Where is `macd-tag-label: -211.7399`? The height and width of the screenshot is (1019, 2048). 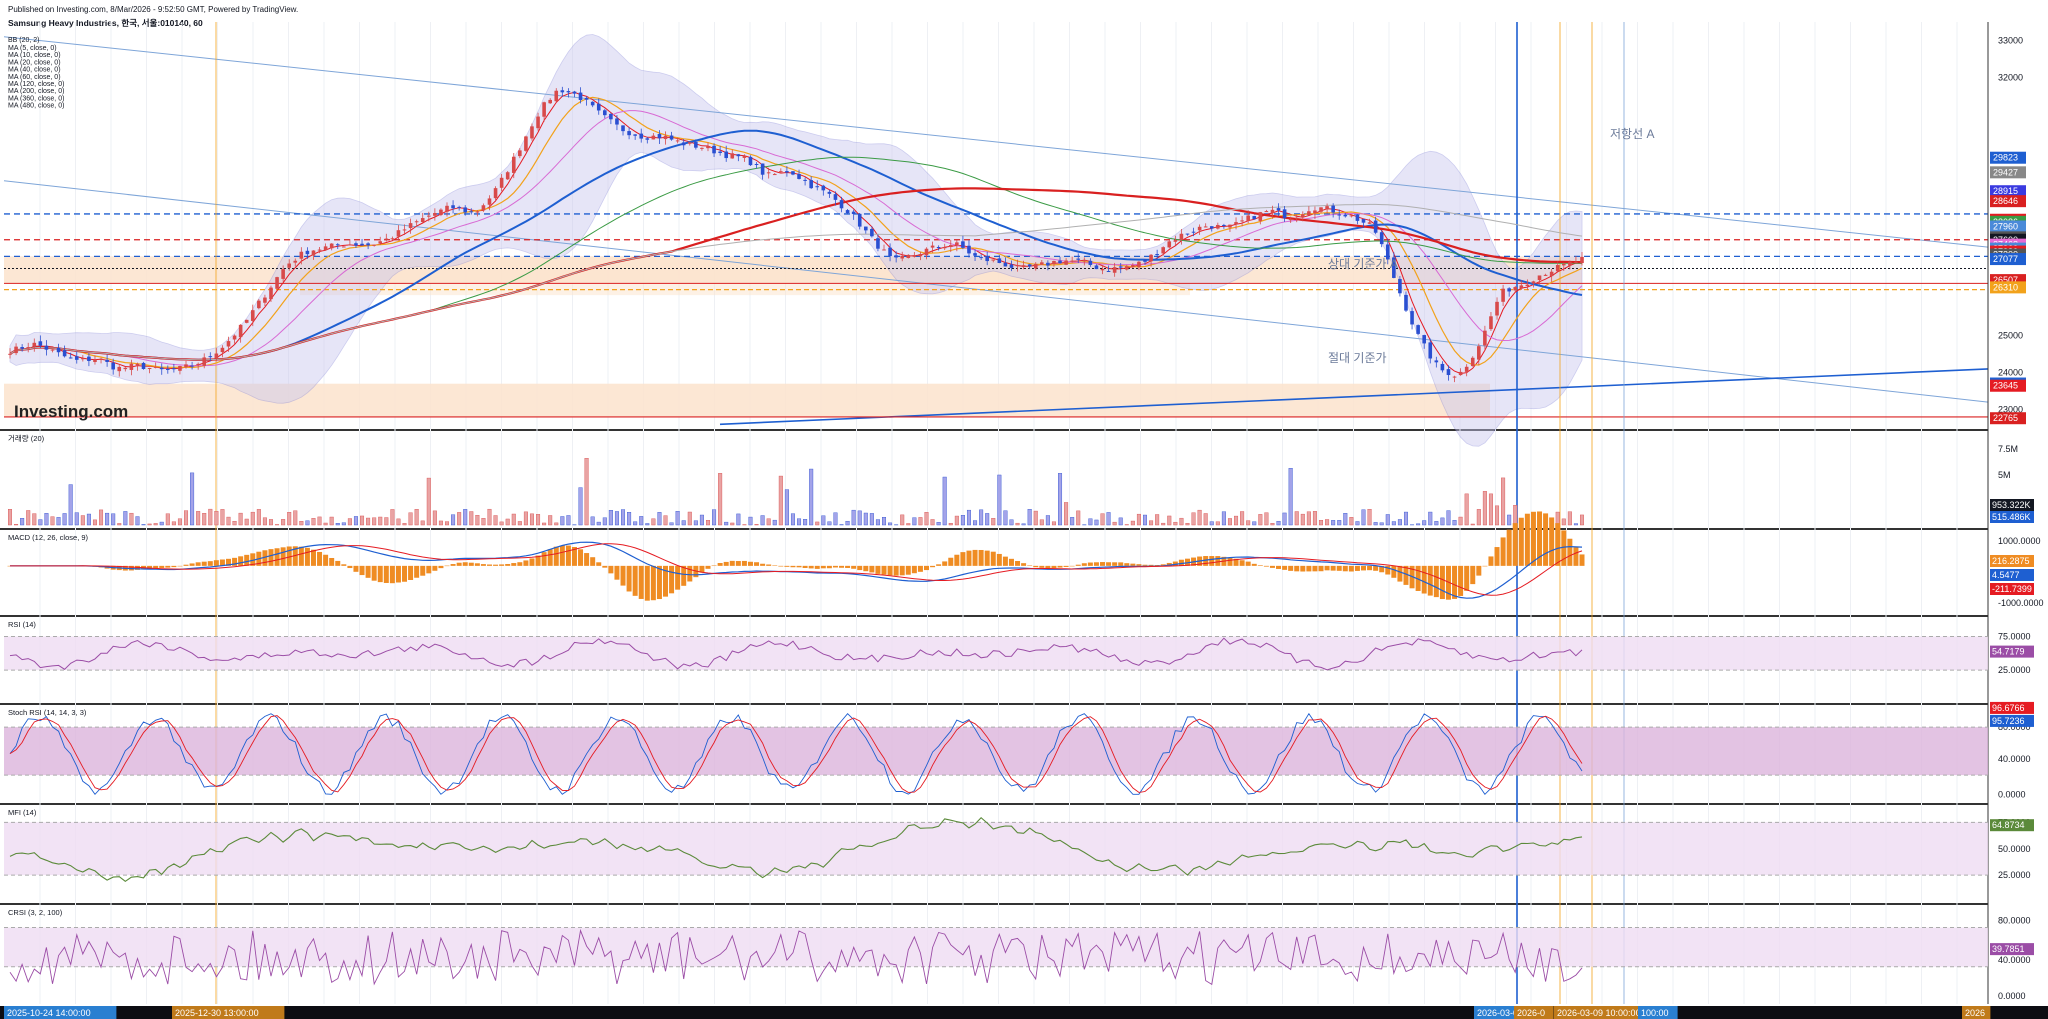
macd-tag-label: -211.7399 is located at coordinates (2012, 589).